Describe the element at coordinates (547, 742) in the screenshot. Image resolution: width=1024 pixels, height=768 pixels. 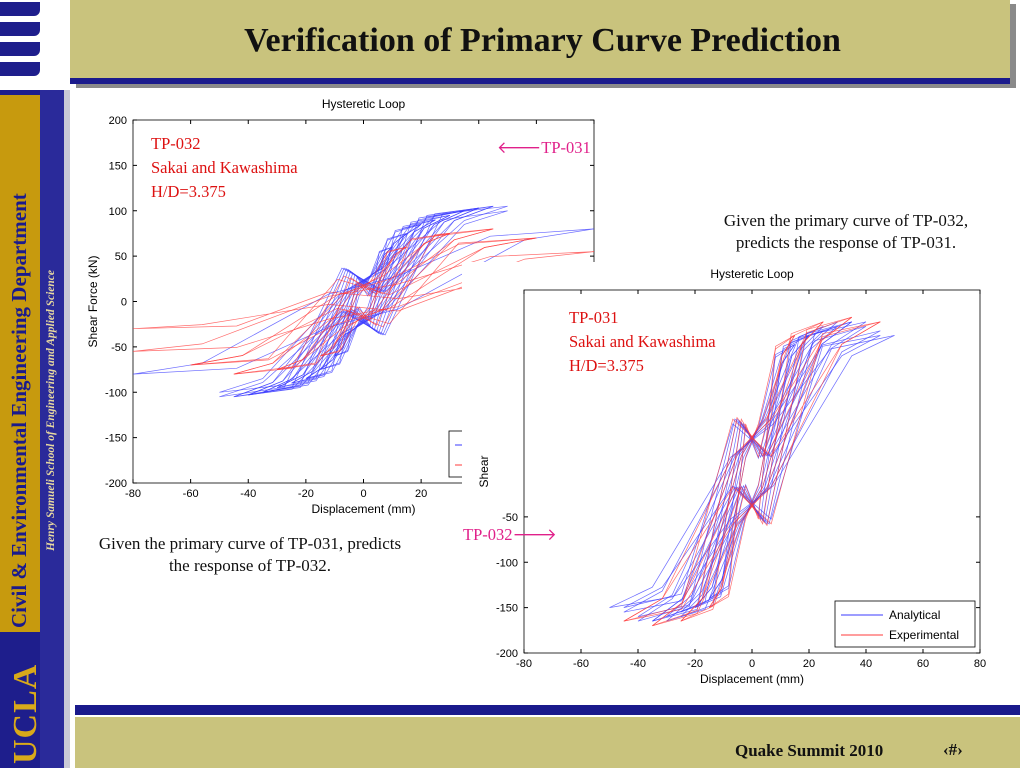
I see `footer-band` at that location.